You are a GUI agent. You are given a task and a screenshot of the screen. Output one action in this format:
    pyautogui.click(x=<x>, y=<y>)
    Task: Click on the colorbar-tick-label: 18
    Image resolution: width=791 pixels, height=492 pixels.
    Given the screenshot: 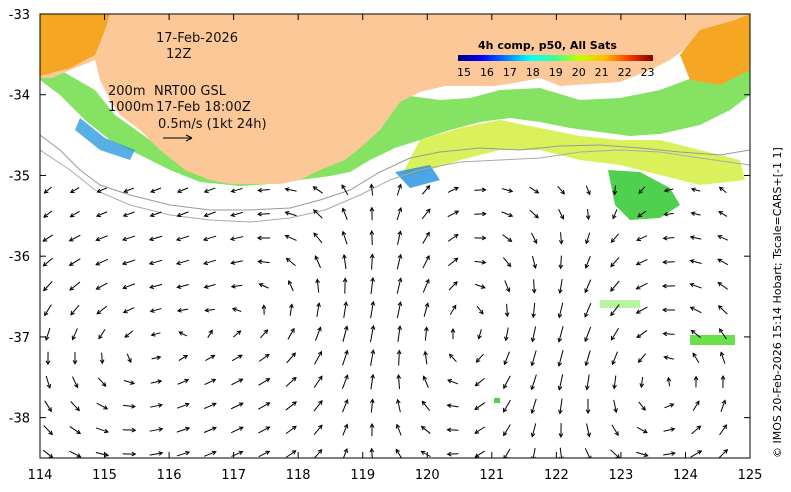 What is the action you would take?
    pyautogui.click(x=533, y=72)
    